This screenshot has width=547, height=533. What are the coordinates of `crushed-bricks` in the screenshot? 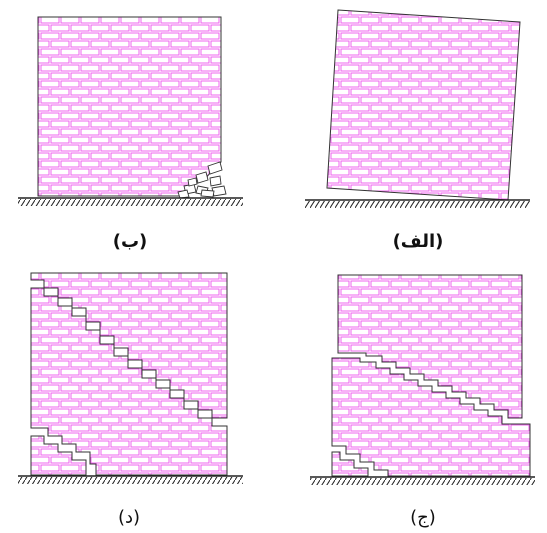 It's located at (202, 180).